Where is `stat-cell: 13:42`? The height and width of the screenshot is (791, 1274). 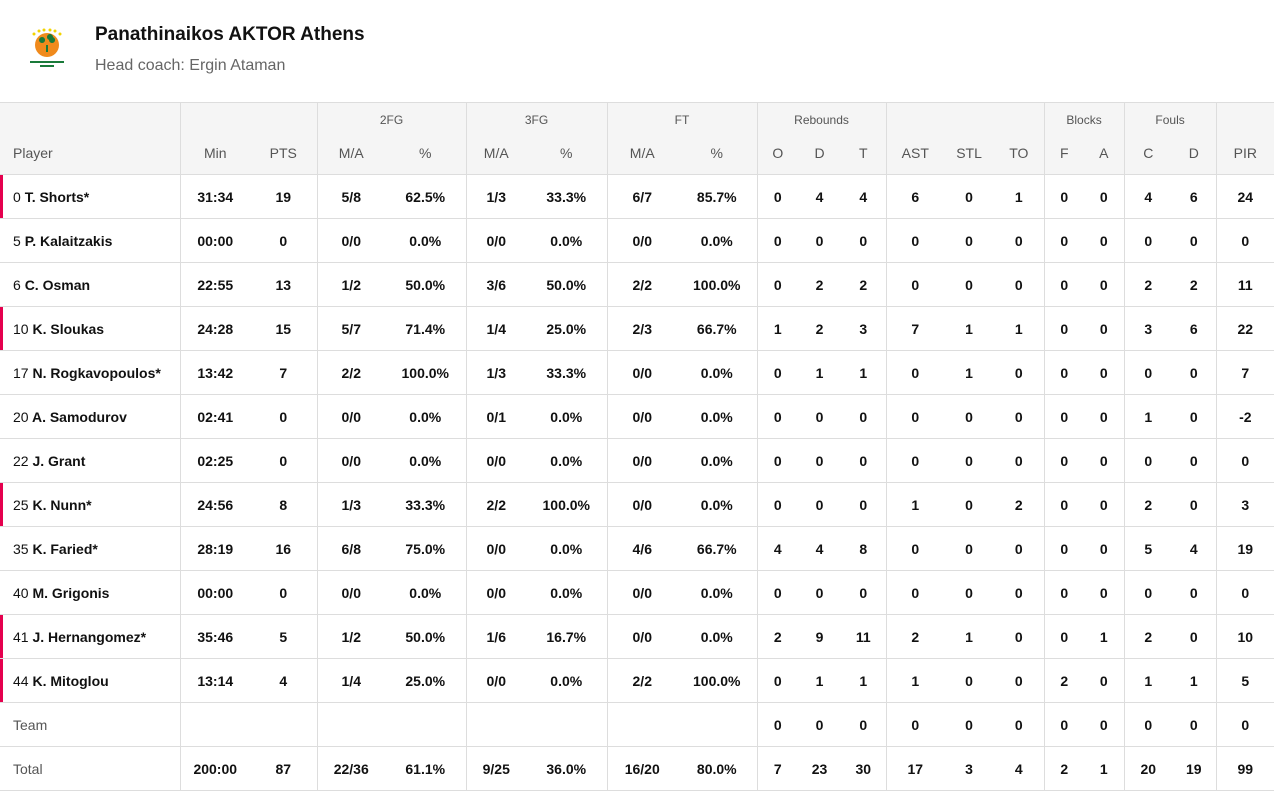 stat-cell: 13:42 is located at coordinates (214, 372).